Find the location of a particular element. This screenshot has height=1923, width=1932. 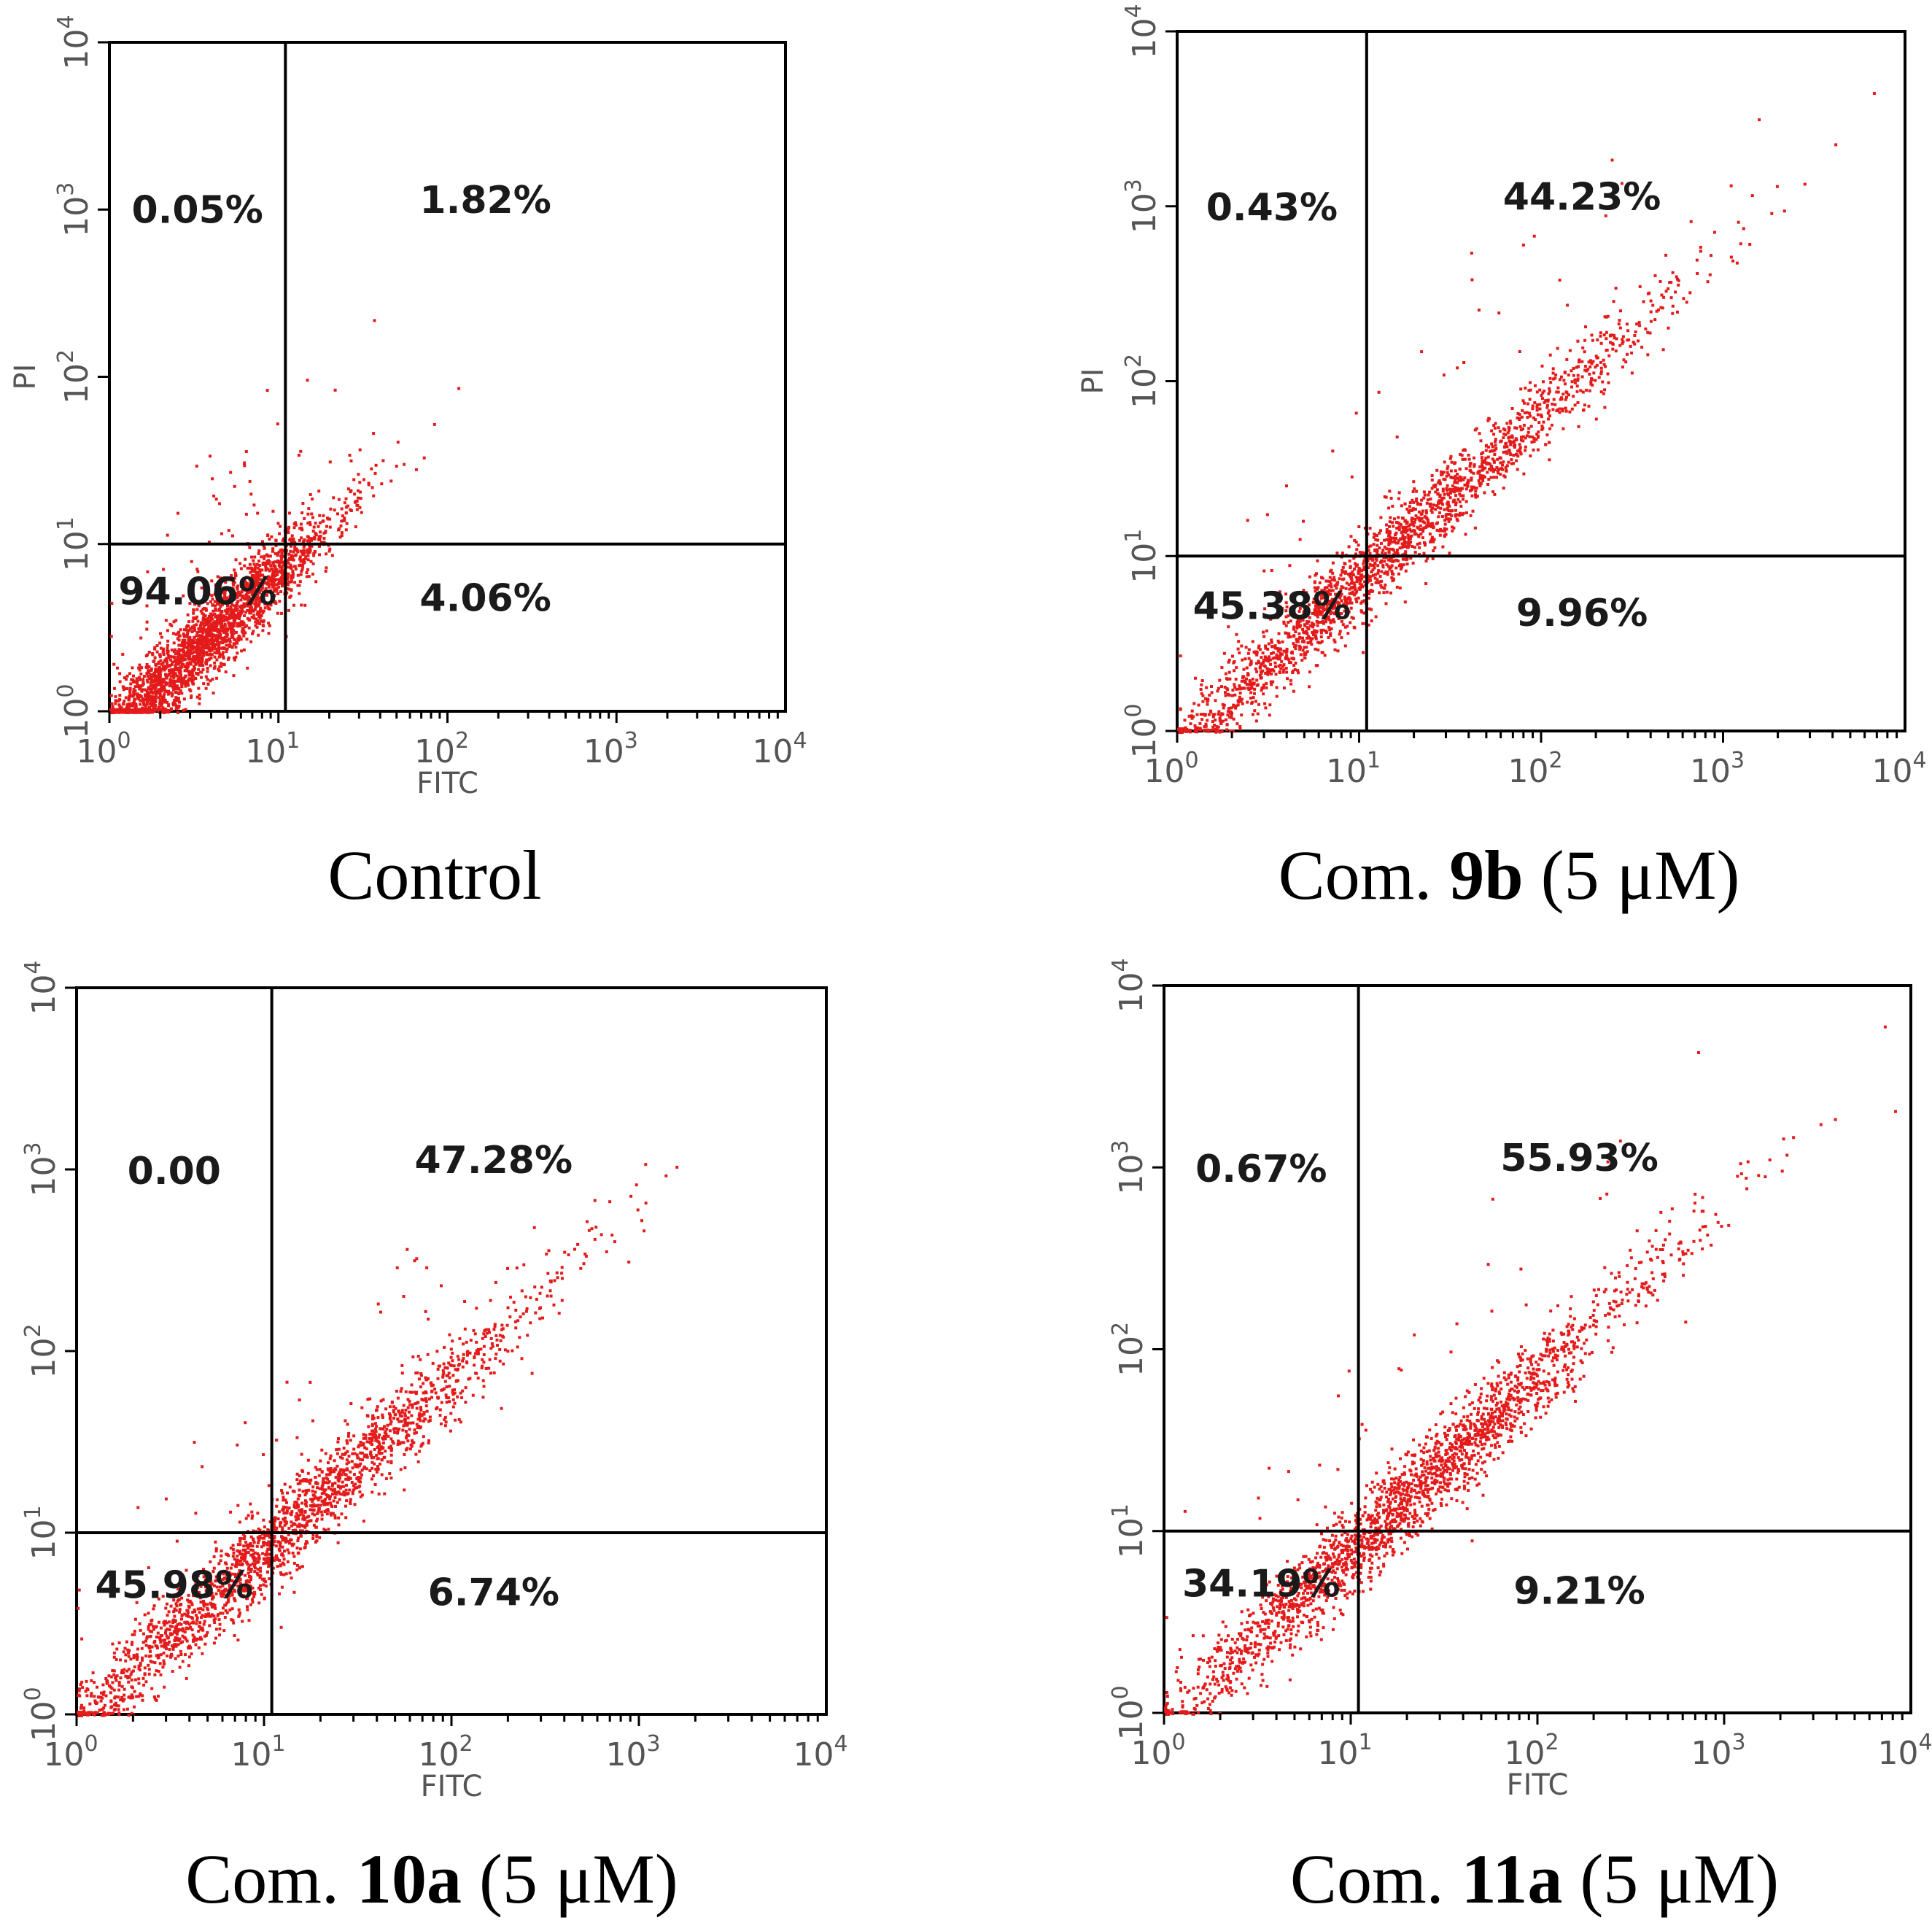

y-tick-label: 101 is located at coordinates (74, 543).